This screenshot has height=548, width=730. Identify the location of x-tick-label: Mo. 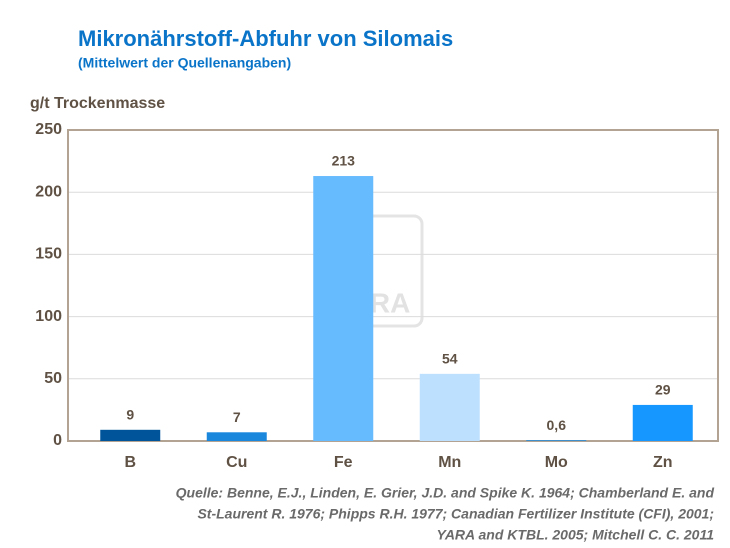
(556, 462).